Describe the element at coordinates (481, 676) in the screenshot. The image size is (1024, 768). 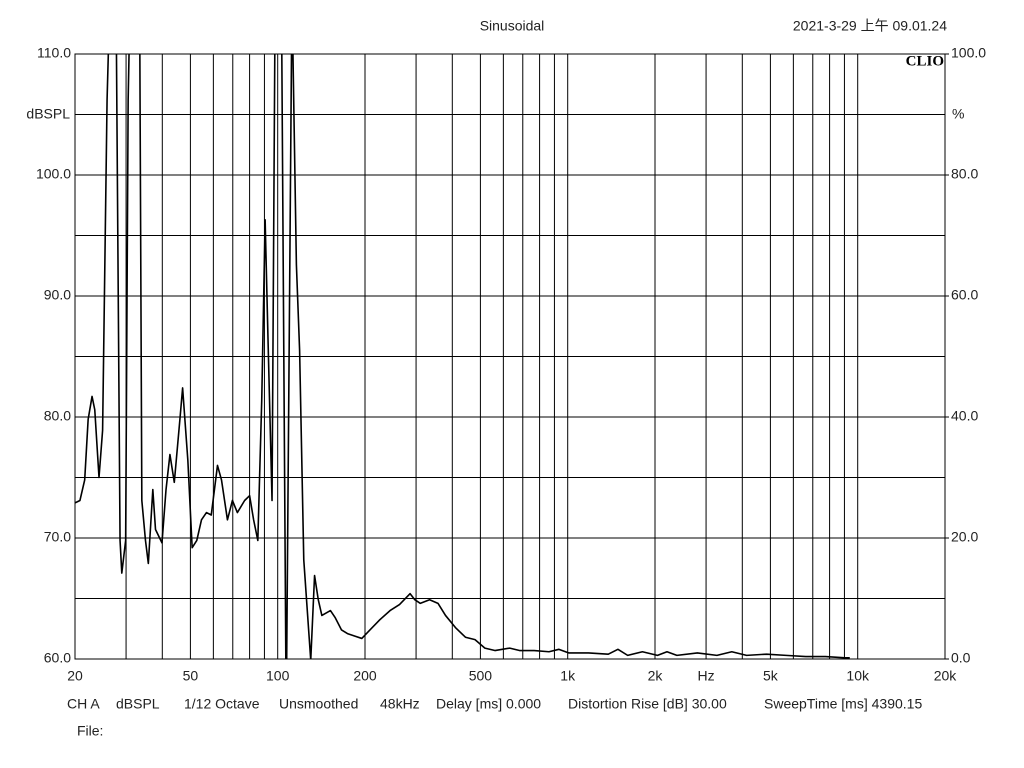
I see `x-tick-label: 500` at that location.